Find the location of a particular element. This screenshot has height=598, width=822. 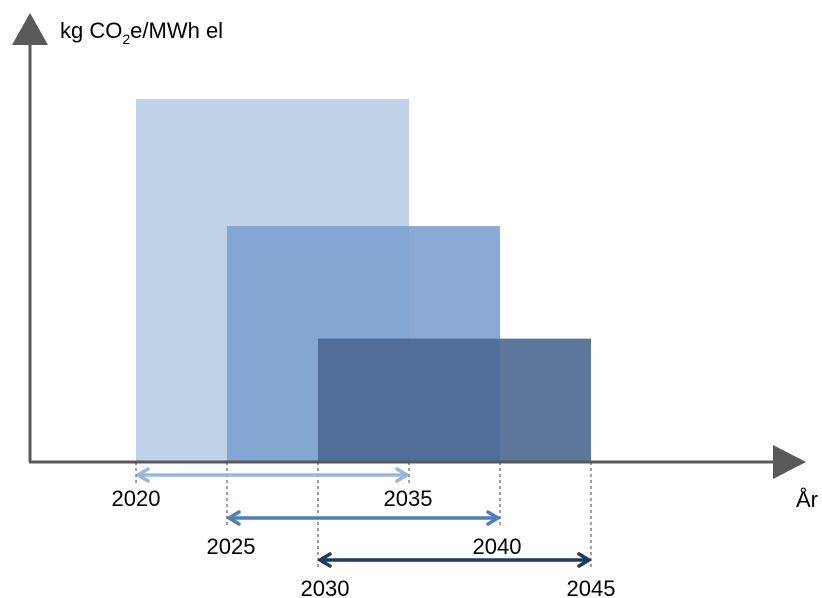

y-axis-label-prefix: kg CO is located at coordinates (91, 30).